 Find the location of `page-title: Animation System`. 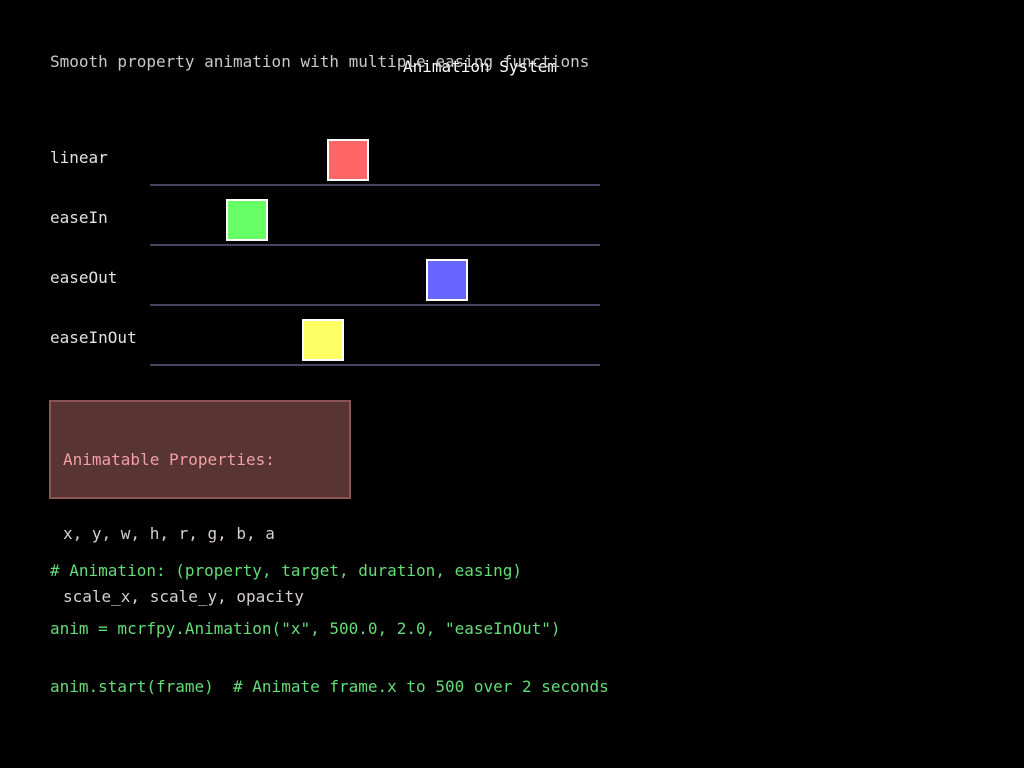

page-title: Animation System is located at coordinates (480, 66).